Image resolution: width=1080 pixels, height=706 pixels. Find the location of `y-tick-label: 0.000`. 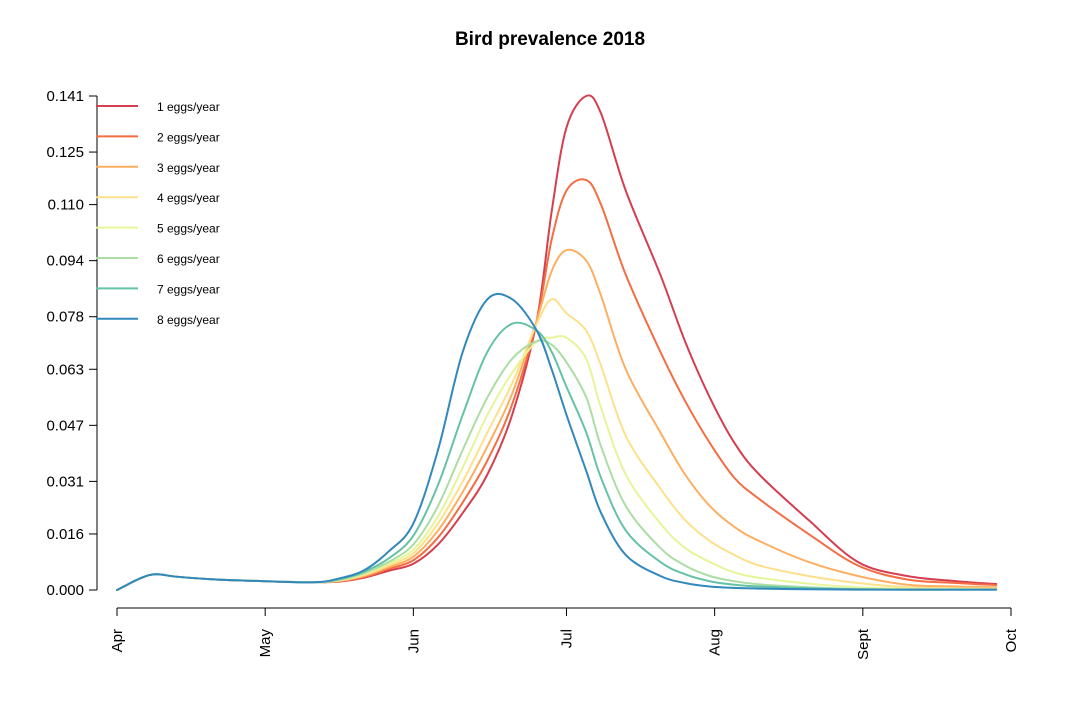

y-tick-label: 0.000 is located at coordinates (65, 590).